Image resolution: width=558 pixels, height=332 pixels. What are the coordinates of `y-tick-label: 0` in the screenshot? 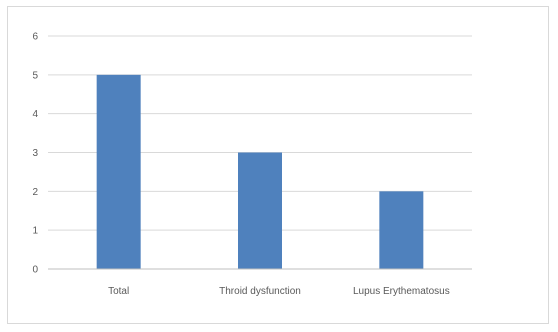 It's located at (35, 270).